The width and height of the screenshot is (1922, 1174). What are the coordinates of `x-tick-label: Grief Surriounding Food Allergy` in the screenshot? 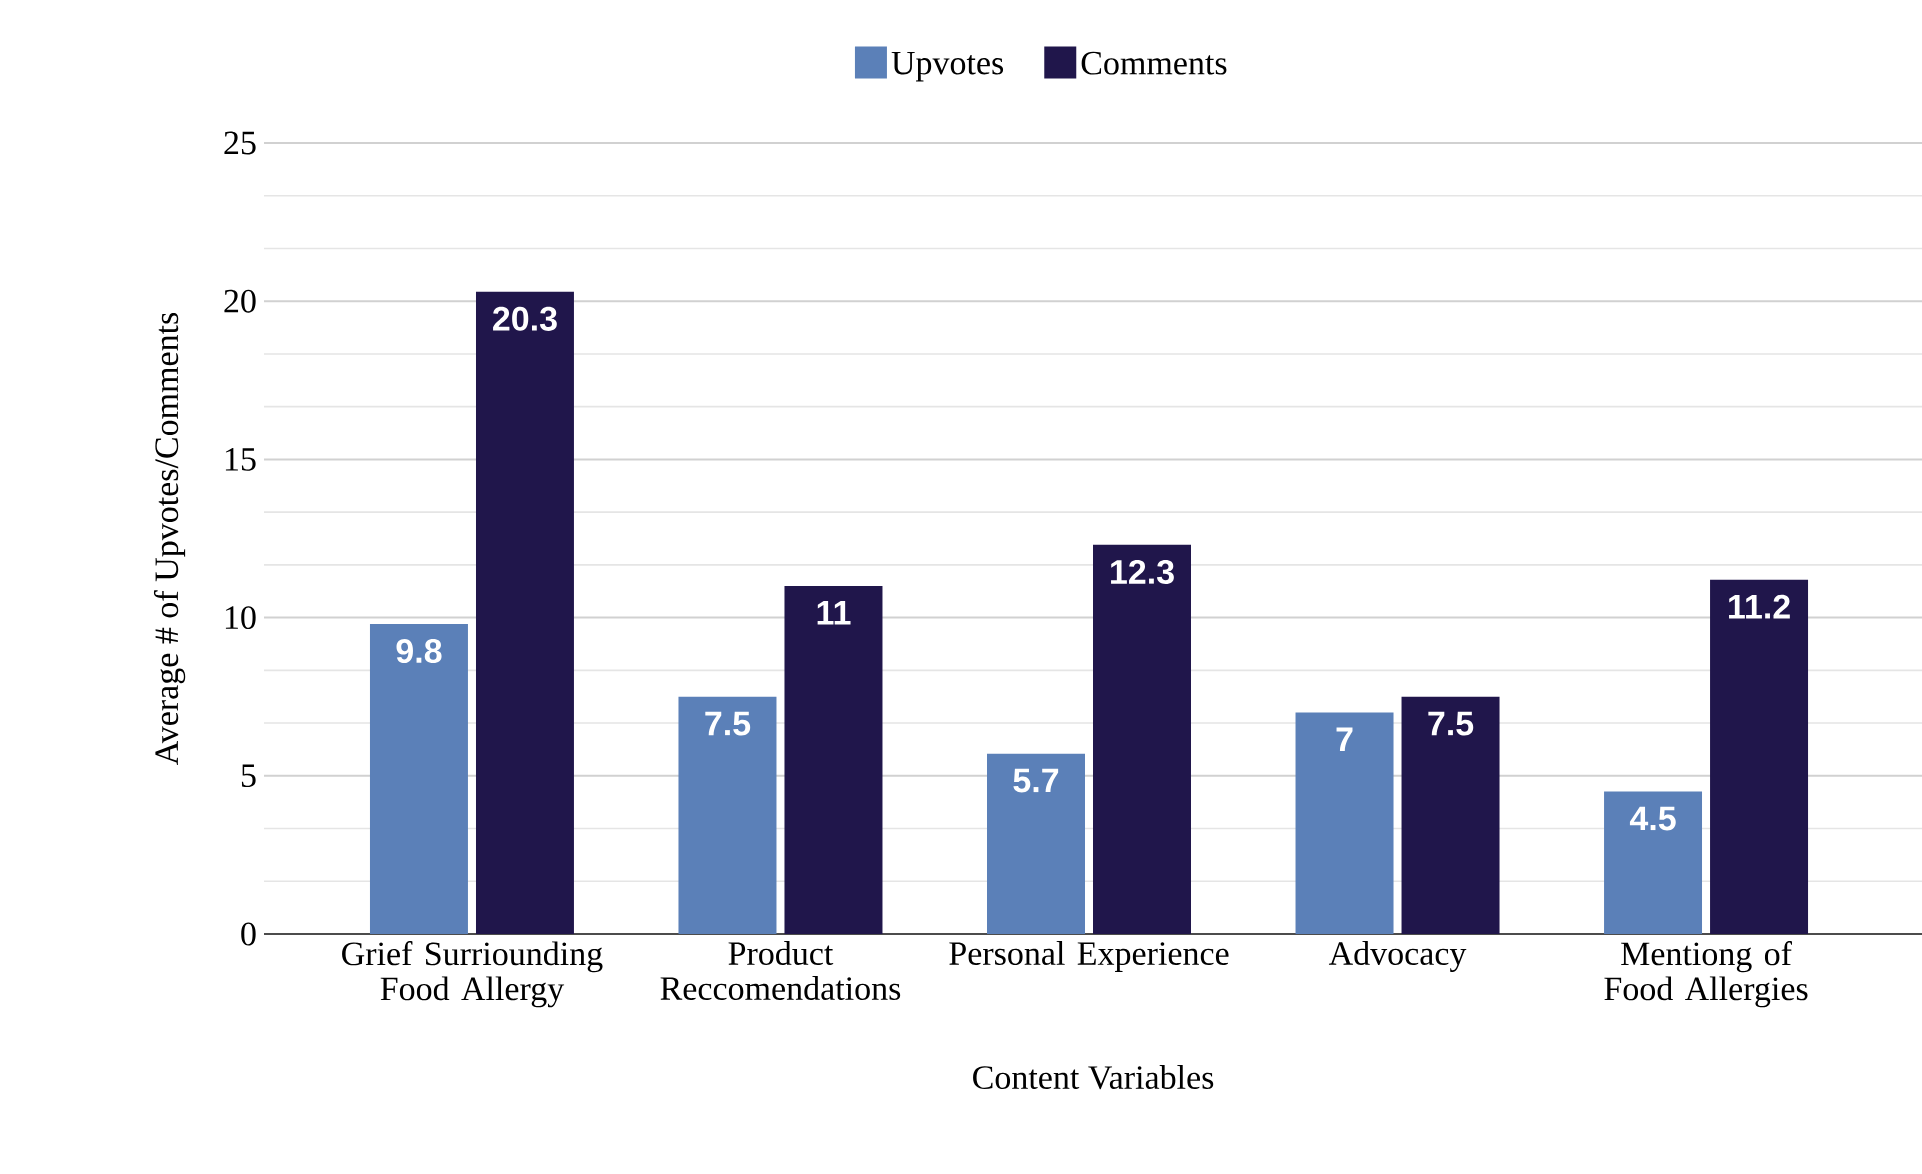 It's located at (472, 974).